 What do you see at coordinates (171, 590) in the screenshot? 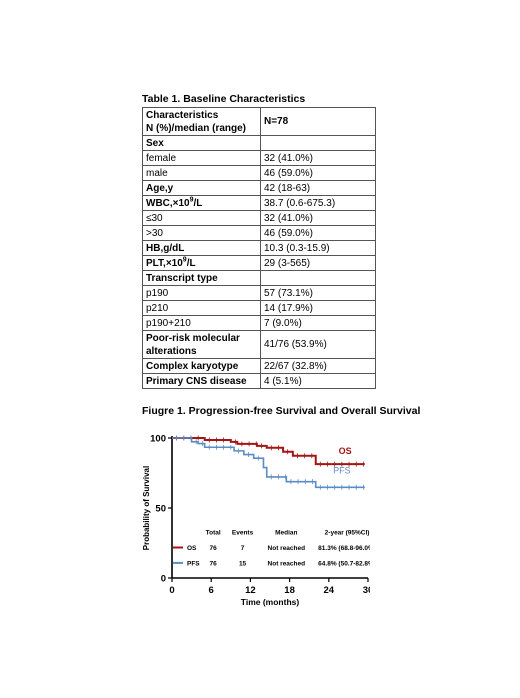
I see `x-tick-label: 0` at bounding box center [171, 590].